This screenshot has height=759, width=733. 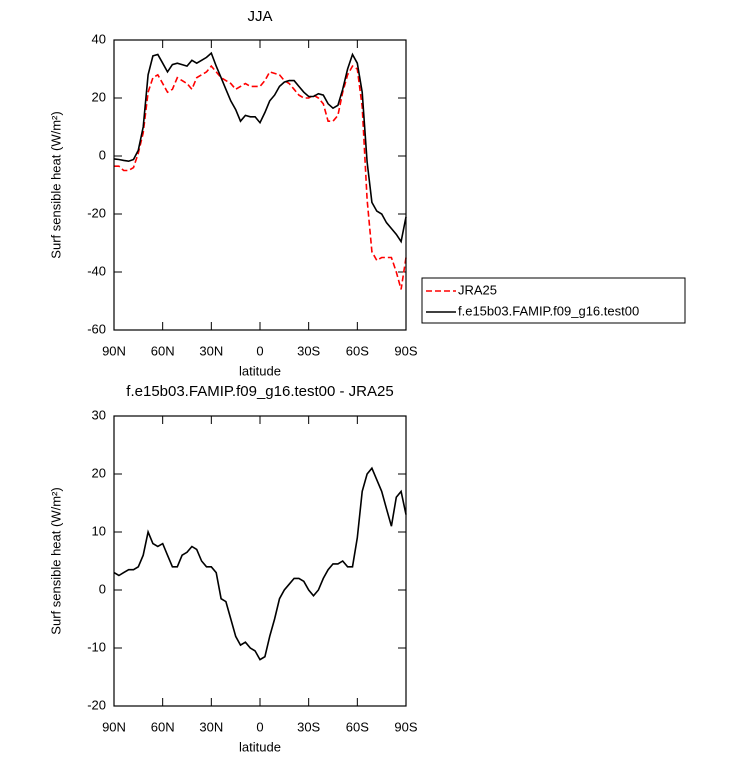 What do you see at coordinates (477, 289) in the screenshot?
I see `legend-label: JRA25` at bounding box center [477, 289].